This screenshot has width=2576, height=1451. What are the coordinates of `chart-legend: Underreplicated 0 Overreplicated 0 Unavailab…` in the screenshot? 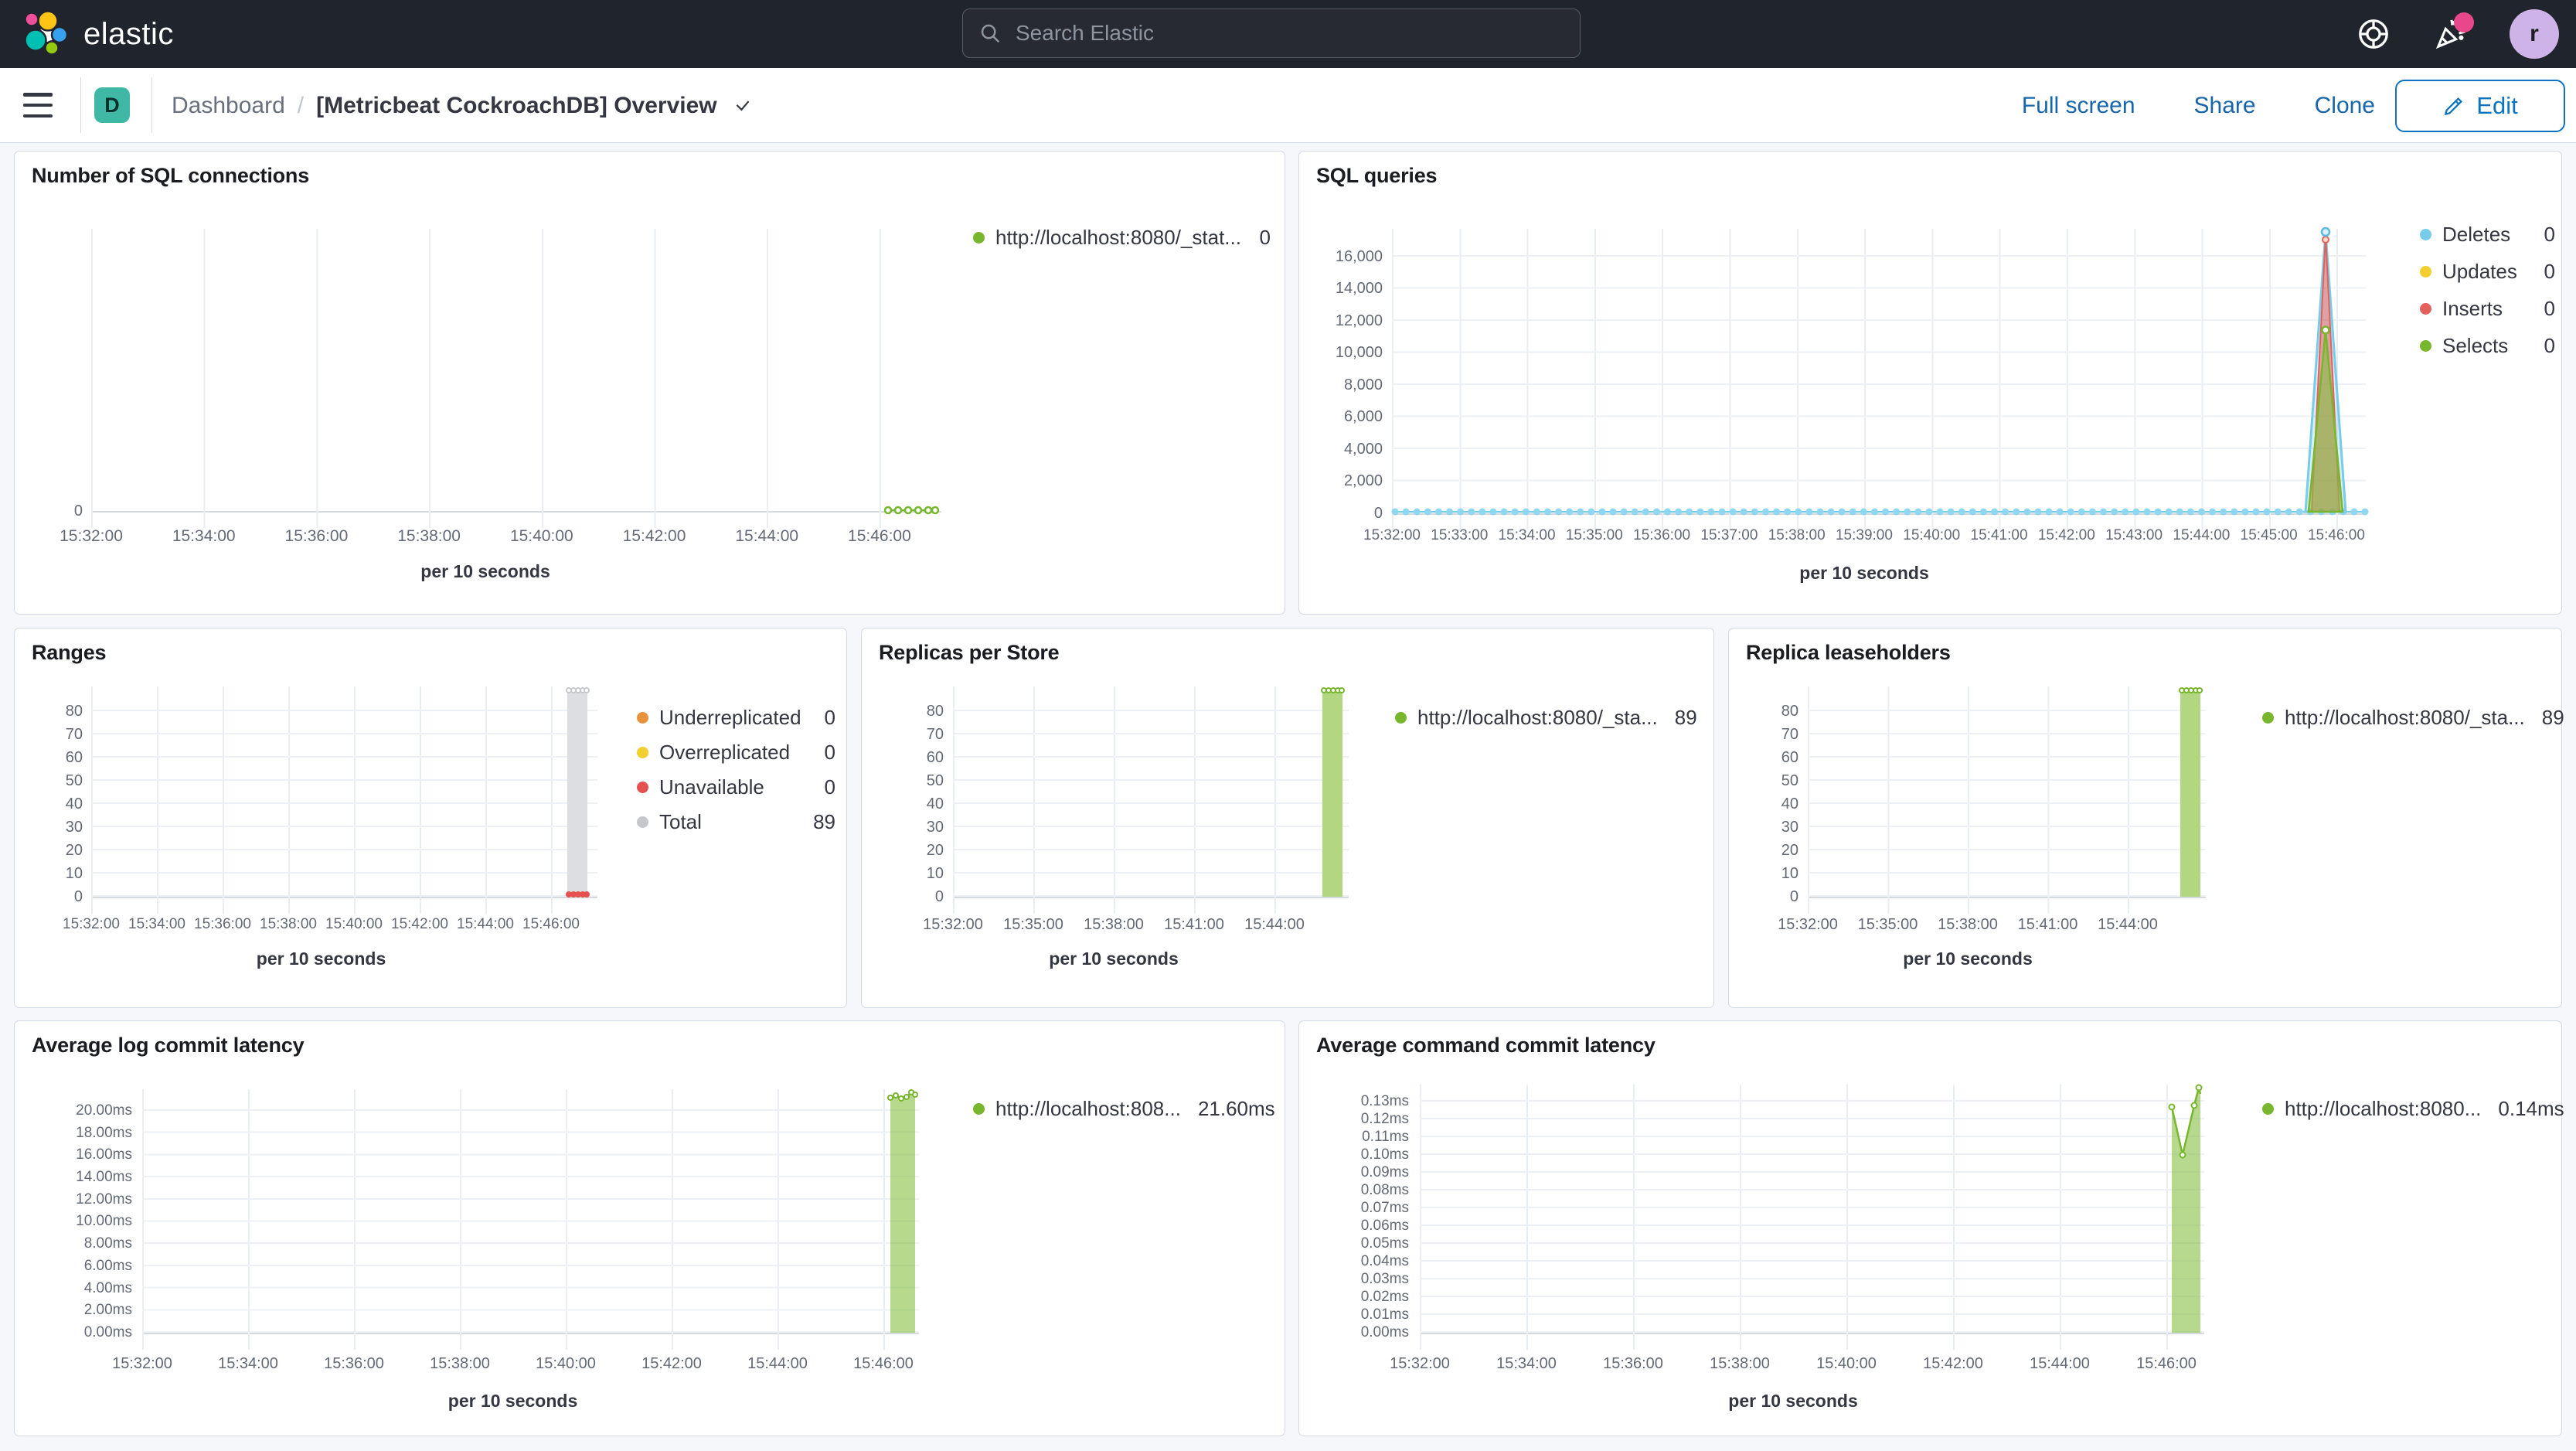 It's located at (736, 770).